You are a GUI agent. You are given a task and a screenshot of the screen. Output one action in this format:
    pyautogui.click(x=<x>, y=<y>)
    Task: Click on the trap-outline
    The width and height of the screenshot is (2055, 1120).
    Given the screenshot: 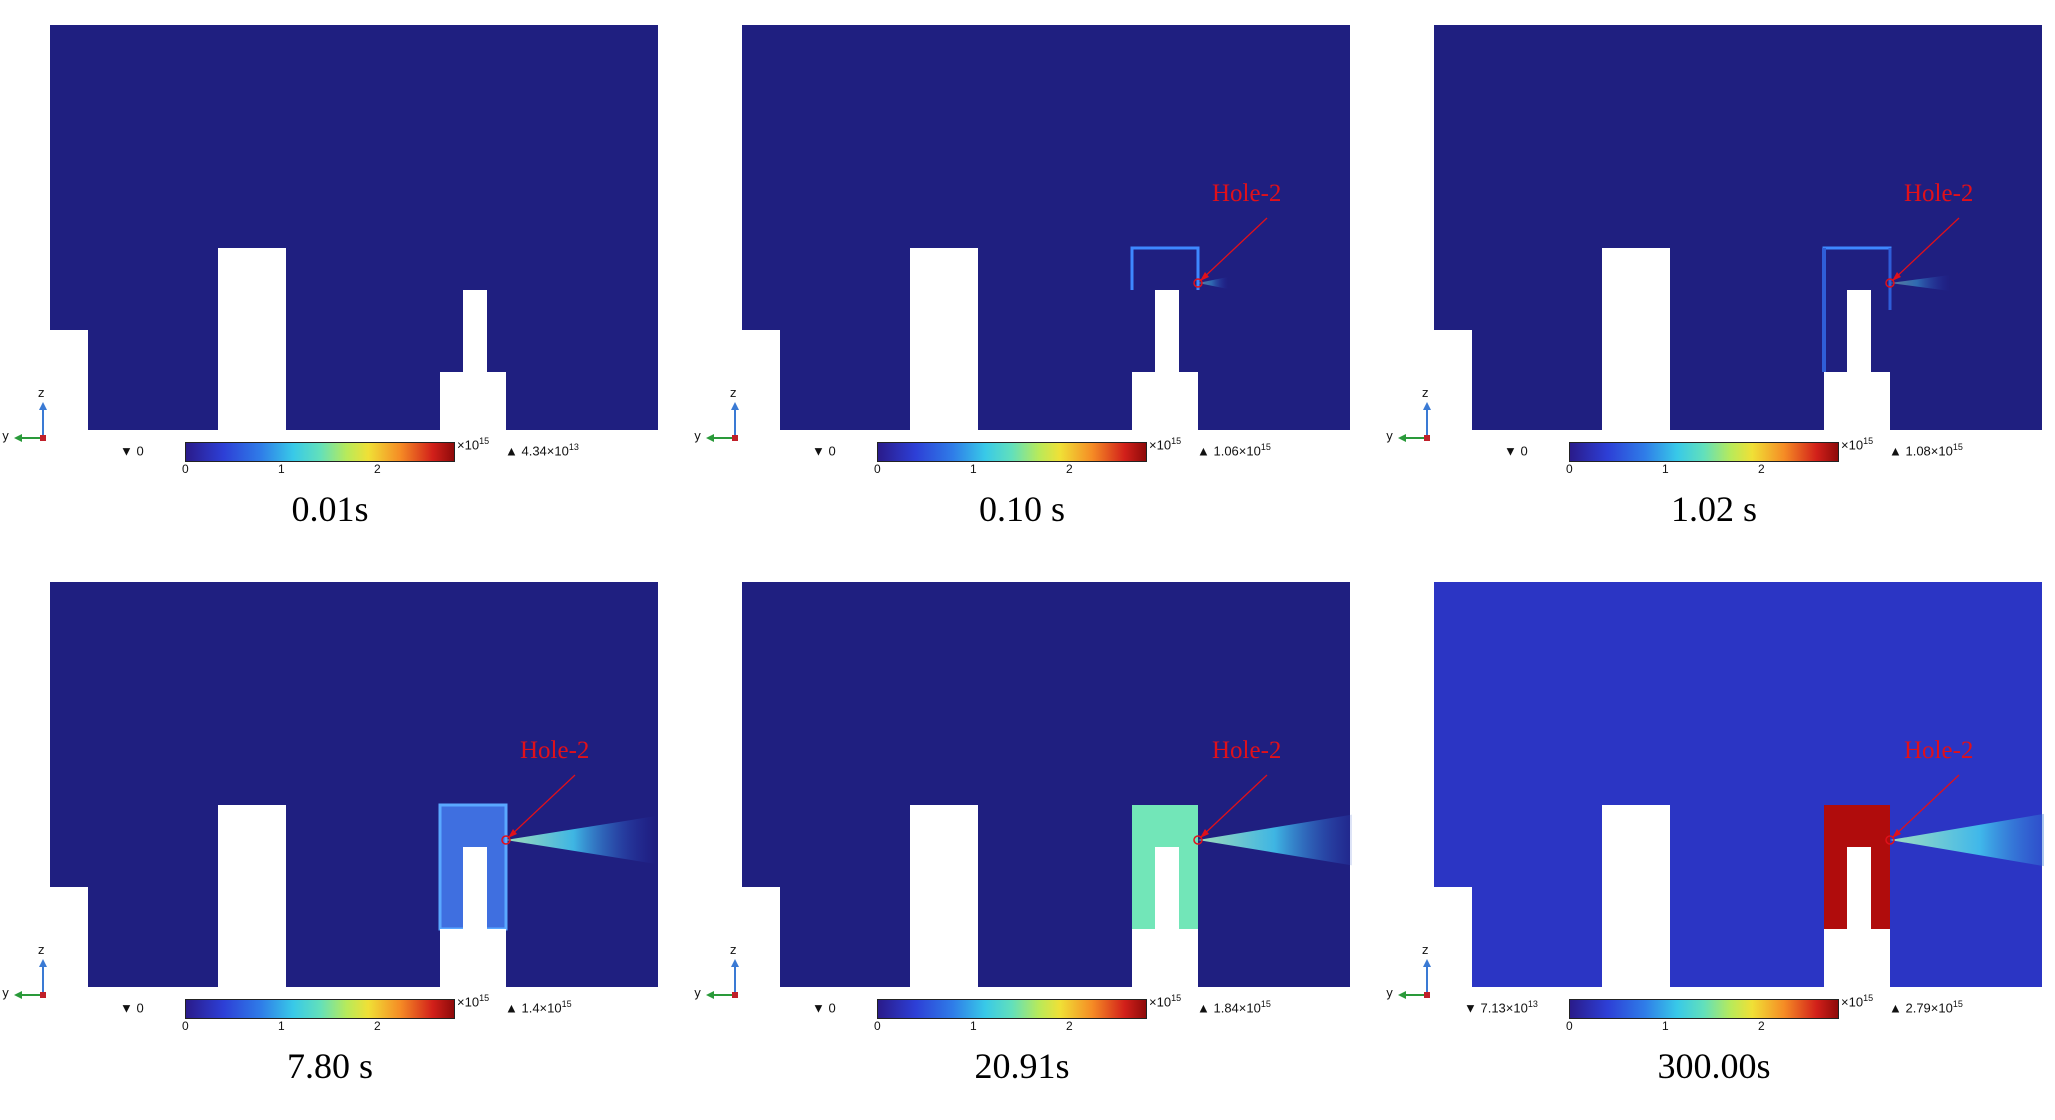 What is the action you would take?
    pyautogui.click(x=1165, y=268)
    